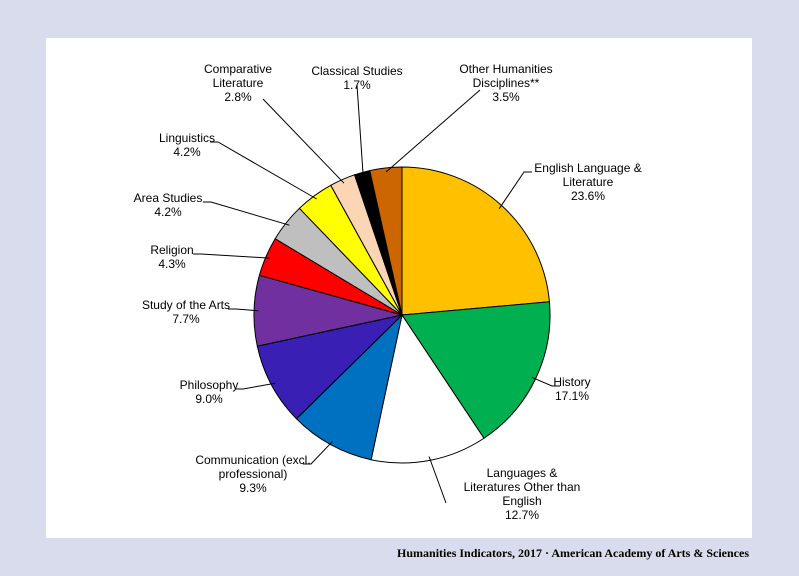 The image size is (799, 576). Describe the element at coordinates (505, 83) in the screenshot. I see `slice-label-other-humanities-disciplines: Other Humanities Disciplines** 3.5%` at that location.